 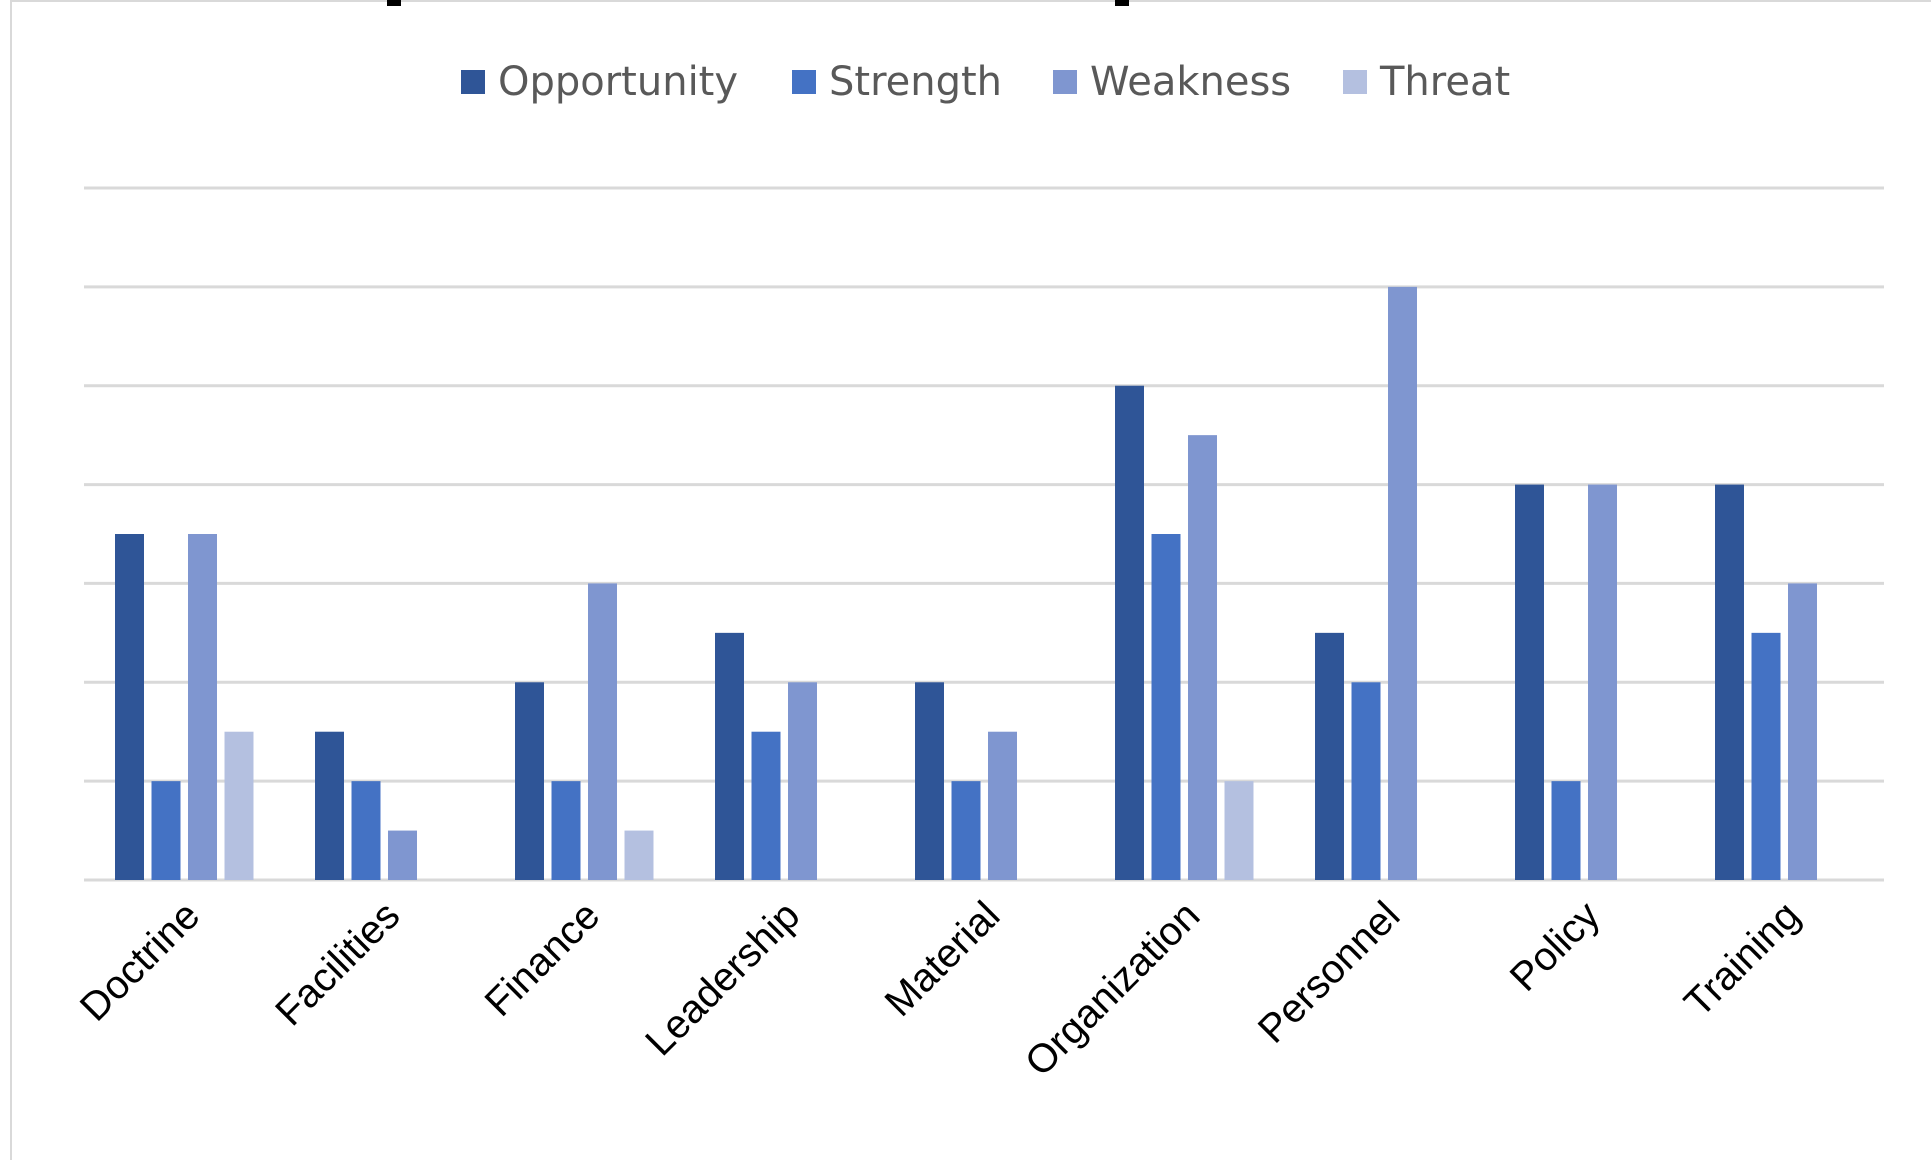 I want to click on legend: Opportunity Strength Weakness Threat, so click(x=985, y=82).